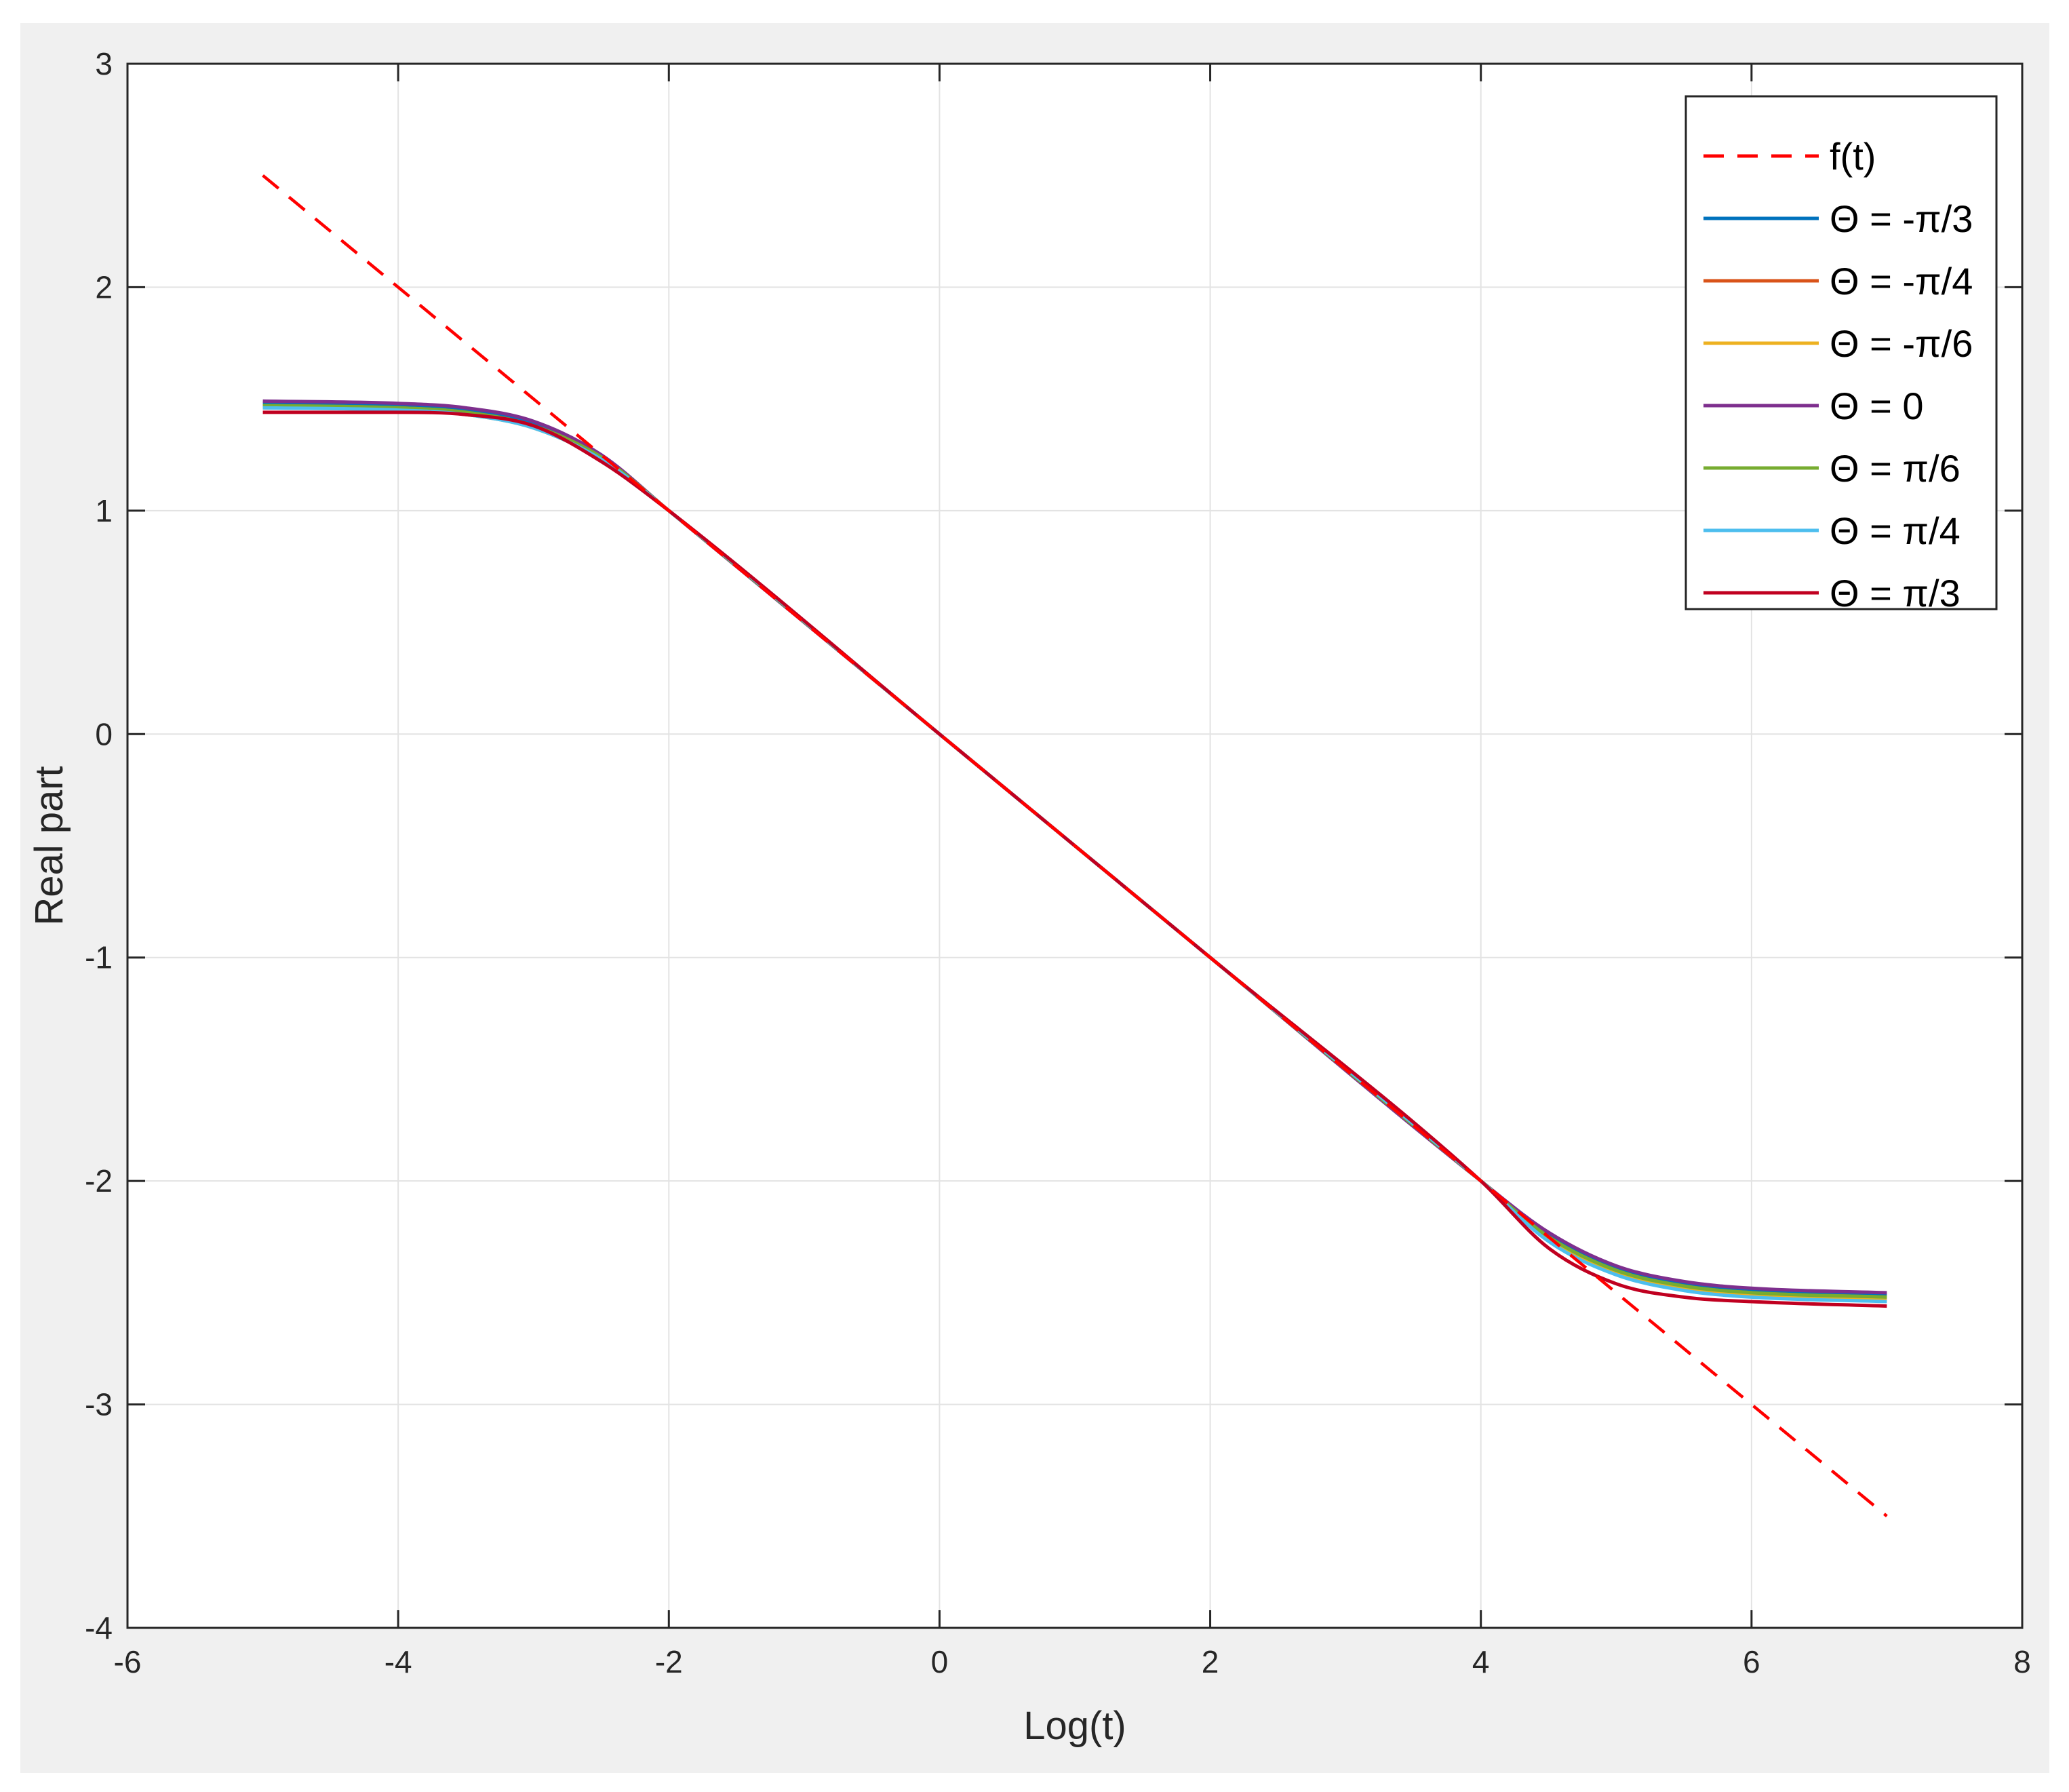  Describe the element at coordinates (1481, 1662) in the screenshot. I see `x-tick-label: 4` at that location.